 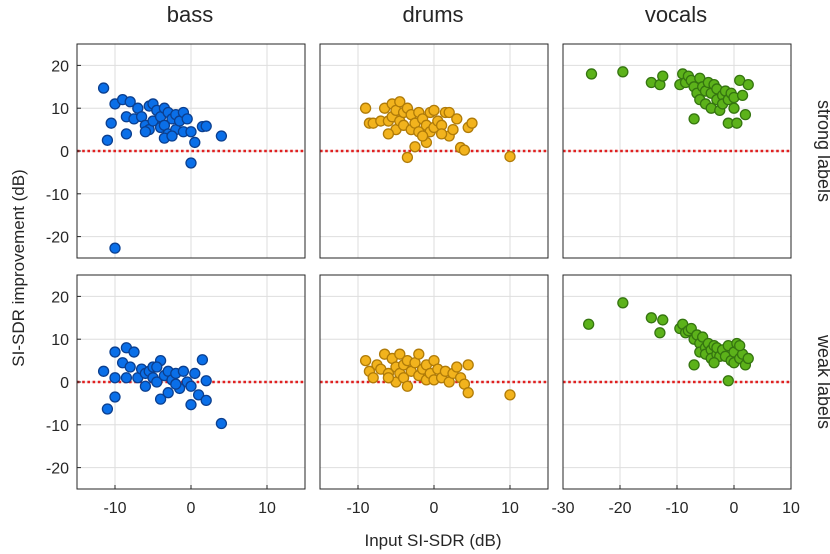 What do you see at coordinates (176, 151) in the screenshot?
I see `panel-bass-strong: -20 -10 0 10 20` at bounding box center [176, 151].